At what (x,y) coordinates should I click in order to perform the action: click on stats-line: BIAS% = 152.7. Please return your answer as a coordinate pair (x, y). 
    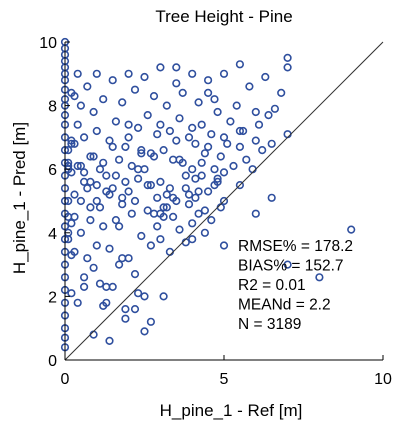
    Looking at the image, I should click on (291, 266).